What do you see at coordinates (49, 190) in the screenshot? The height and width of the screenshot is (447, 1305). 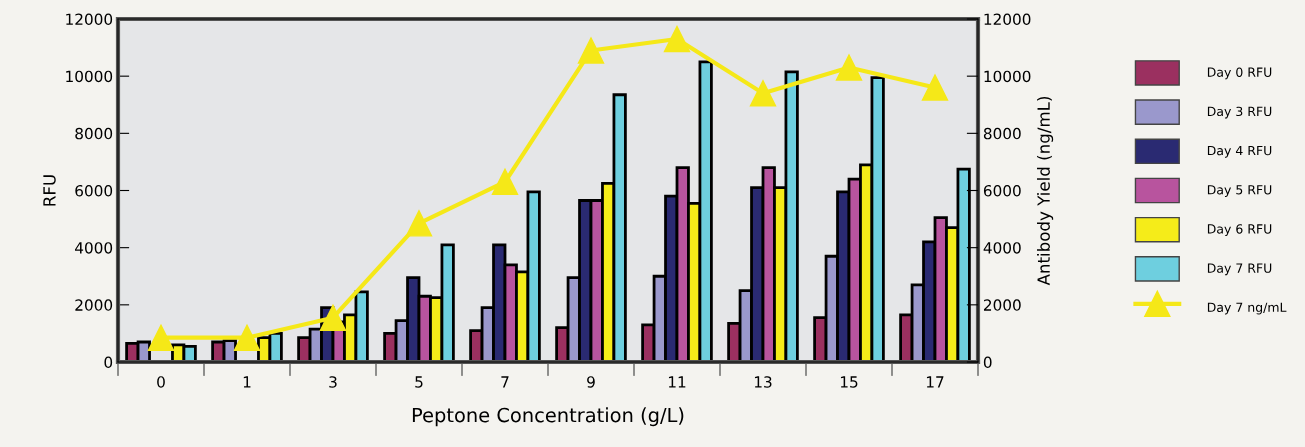 I see `y-axis-title: RFU` at bounding box center [49, 190].